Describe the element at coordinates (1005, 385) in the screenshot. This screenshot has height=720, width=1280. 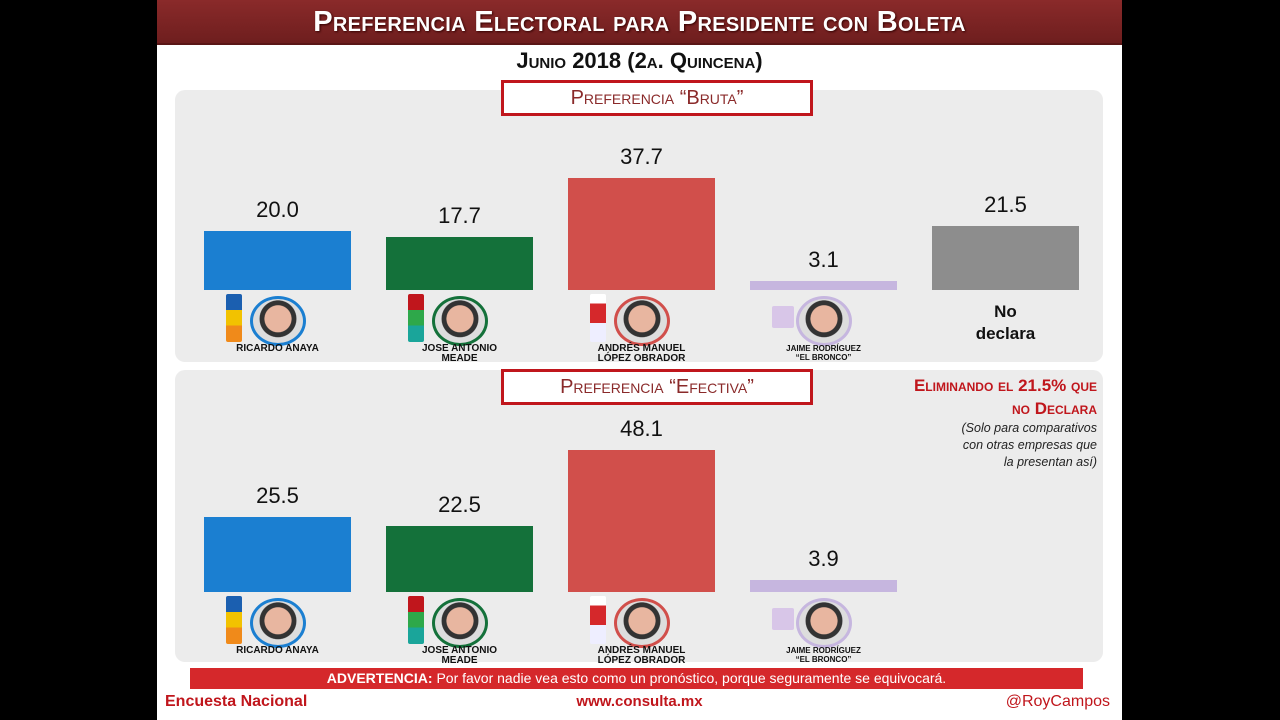
I see `note-heading-1: Eliminando el 21.5% que` at that location.